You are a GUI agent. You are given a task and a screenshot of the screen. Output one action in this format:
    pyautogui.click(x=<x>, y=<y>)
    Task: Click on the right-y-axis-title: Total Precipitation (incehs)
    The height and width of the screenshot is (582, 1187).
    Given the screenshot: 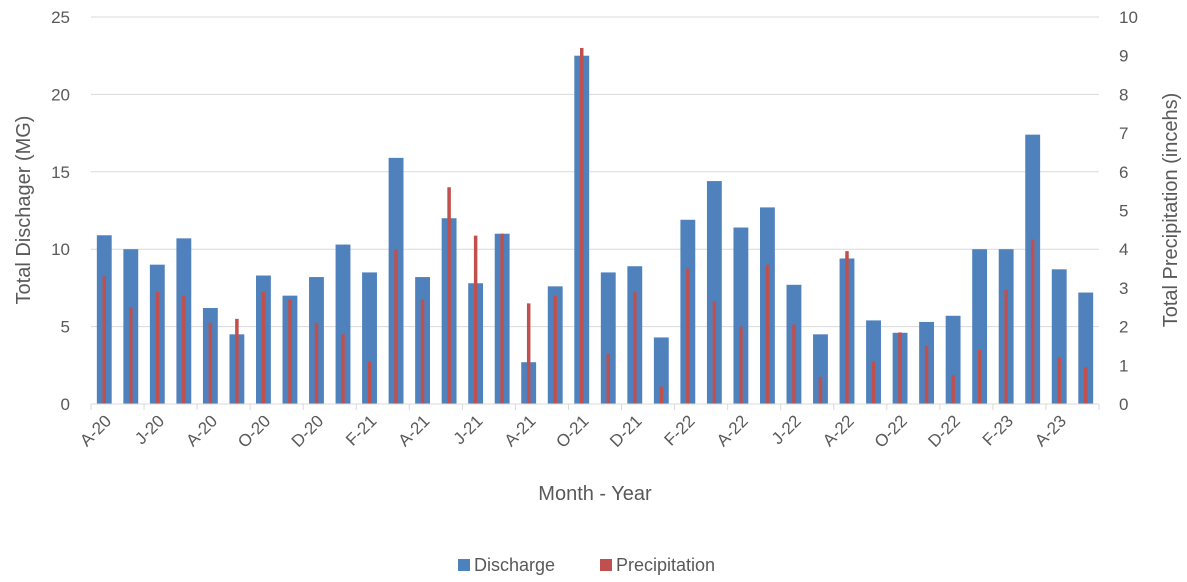 What is the action you would take?
    pyautogui.click(x=1171, y=210)
    